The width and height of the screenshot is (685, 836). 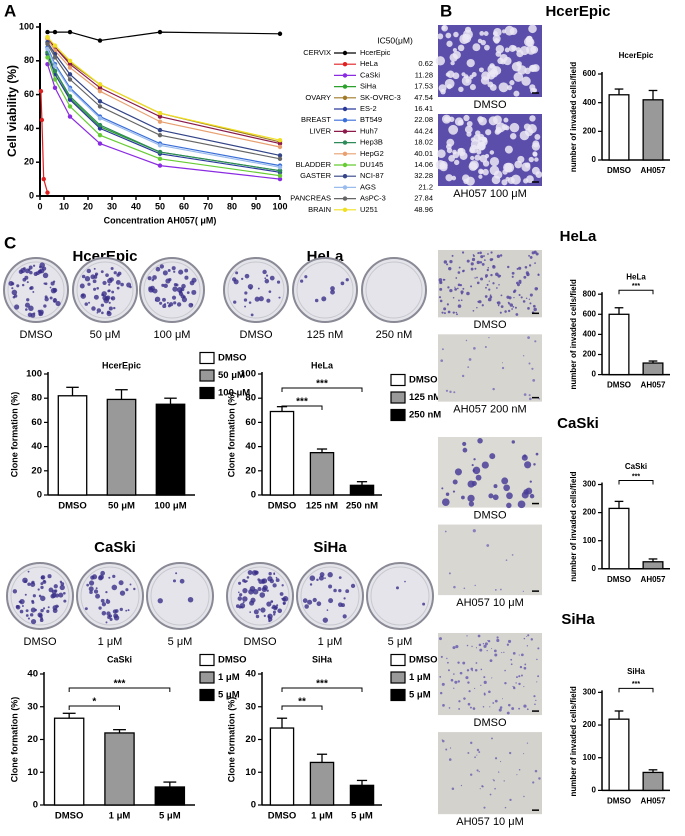 I want to click on legend-label: AGS, so click(x=368, y=186).